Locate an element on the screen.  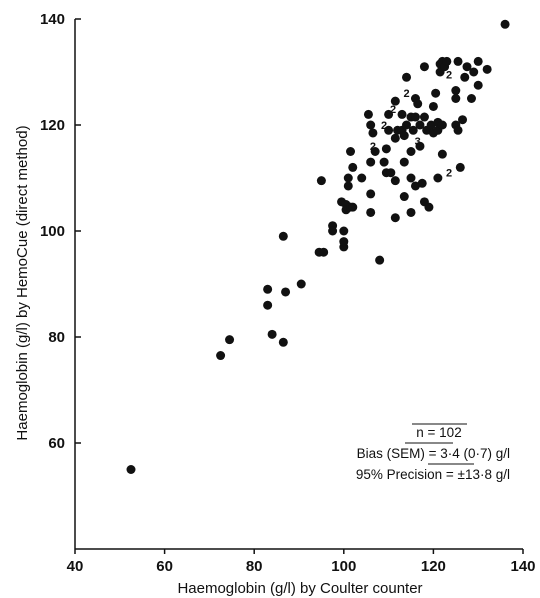
x-tick-label: 100 is located at coordinates (343, 566).